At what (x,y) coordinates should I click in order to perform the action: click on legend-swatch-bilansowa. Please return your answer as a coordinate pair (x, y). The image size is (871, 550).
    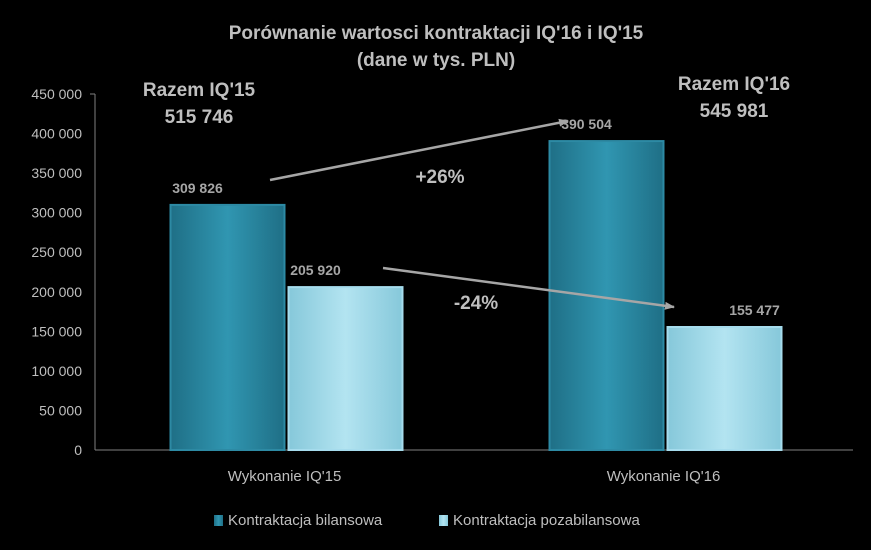
    Looking at the image, I should click on (218, 520).